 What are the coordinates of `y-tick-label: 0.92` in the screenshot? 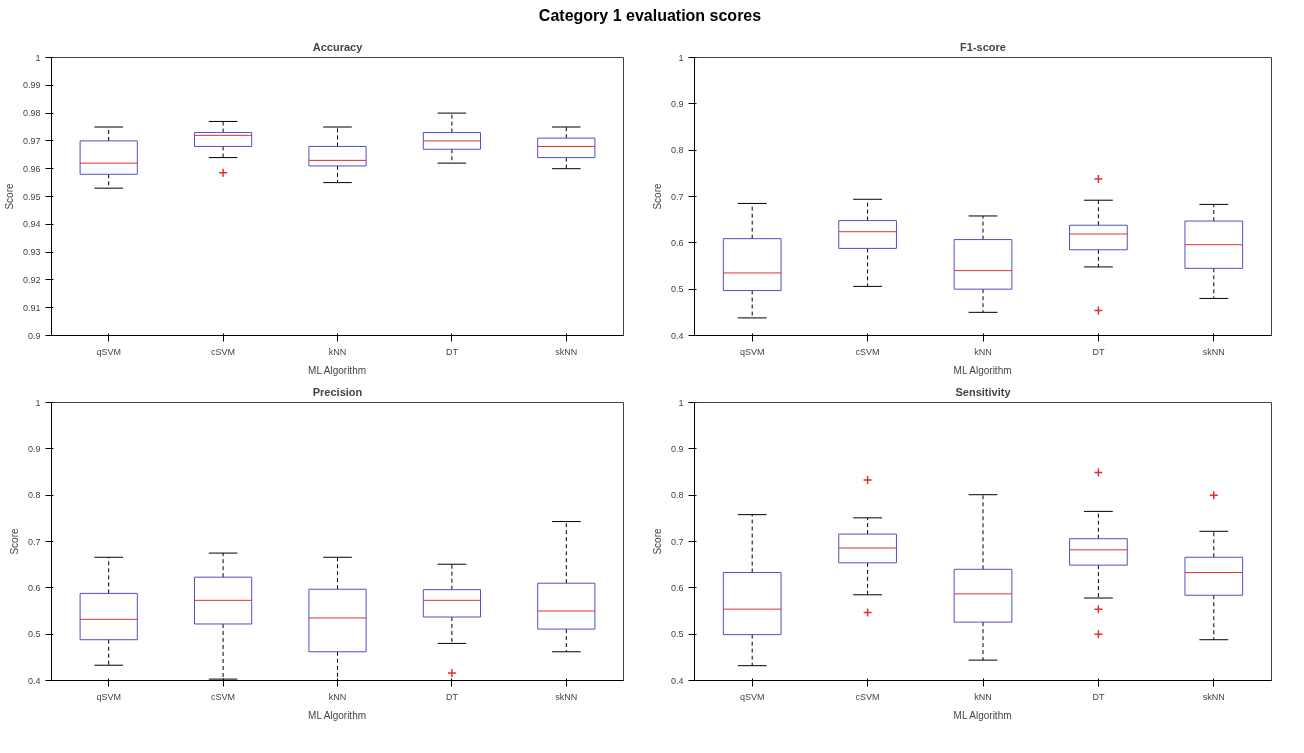 It's located at (31, 279).